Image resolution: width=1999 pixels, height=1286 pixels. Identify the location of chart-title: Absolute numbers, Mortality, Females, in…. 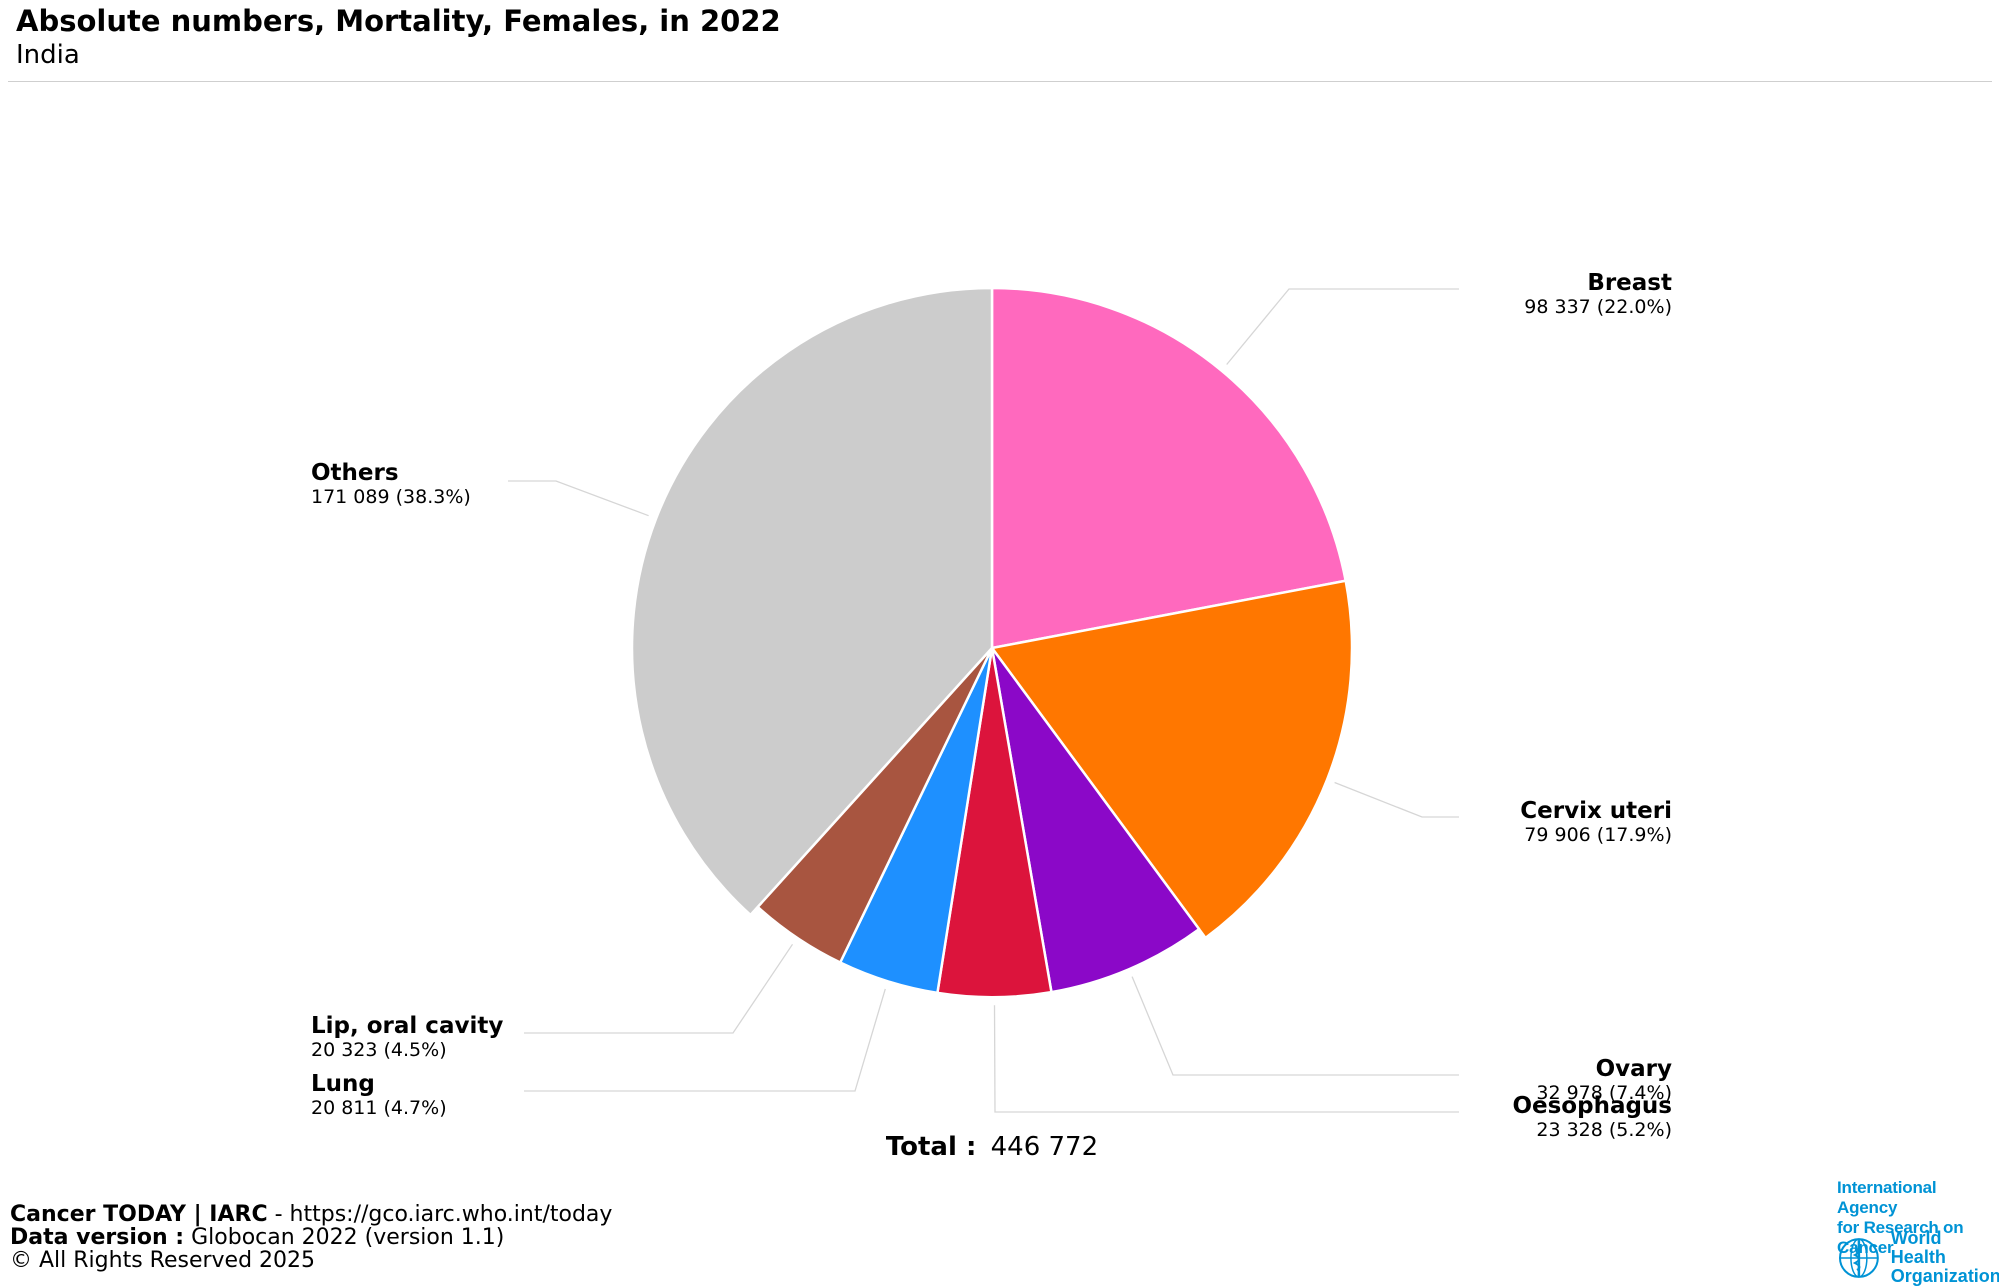
(398, 21).